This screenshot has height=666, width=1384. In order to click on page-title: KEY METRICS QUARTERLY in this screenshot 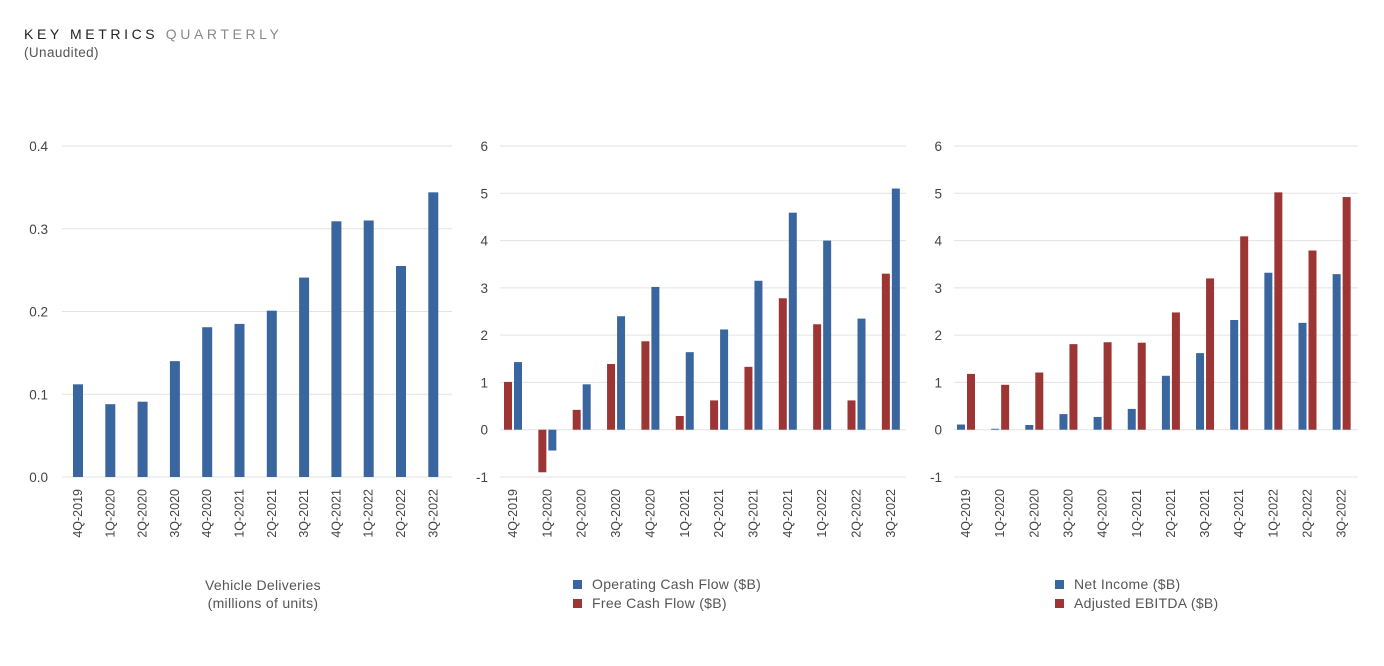, I will do `click(153, 34)`.